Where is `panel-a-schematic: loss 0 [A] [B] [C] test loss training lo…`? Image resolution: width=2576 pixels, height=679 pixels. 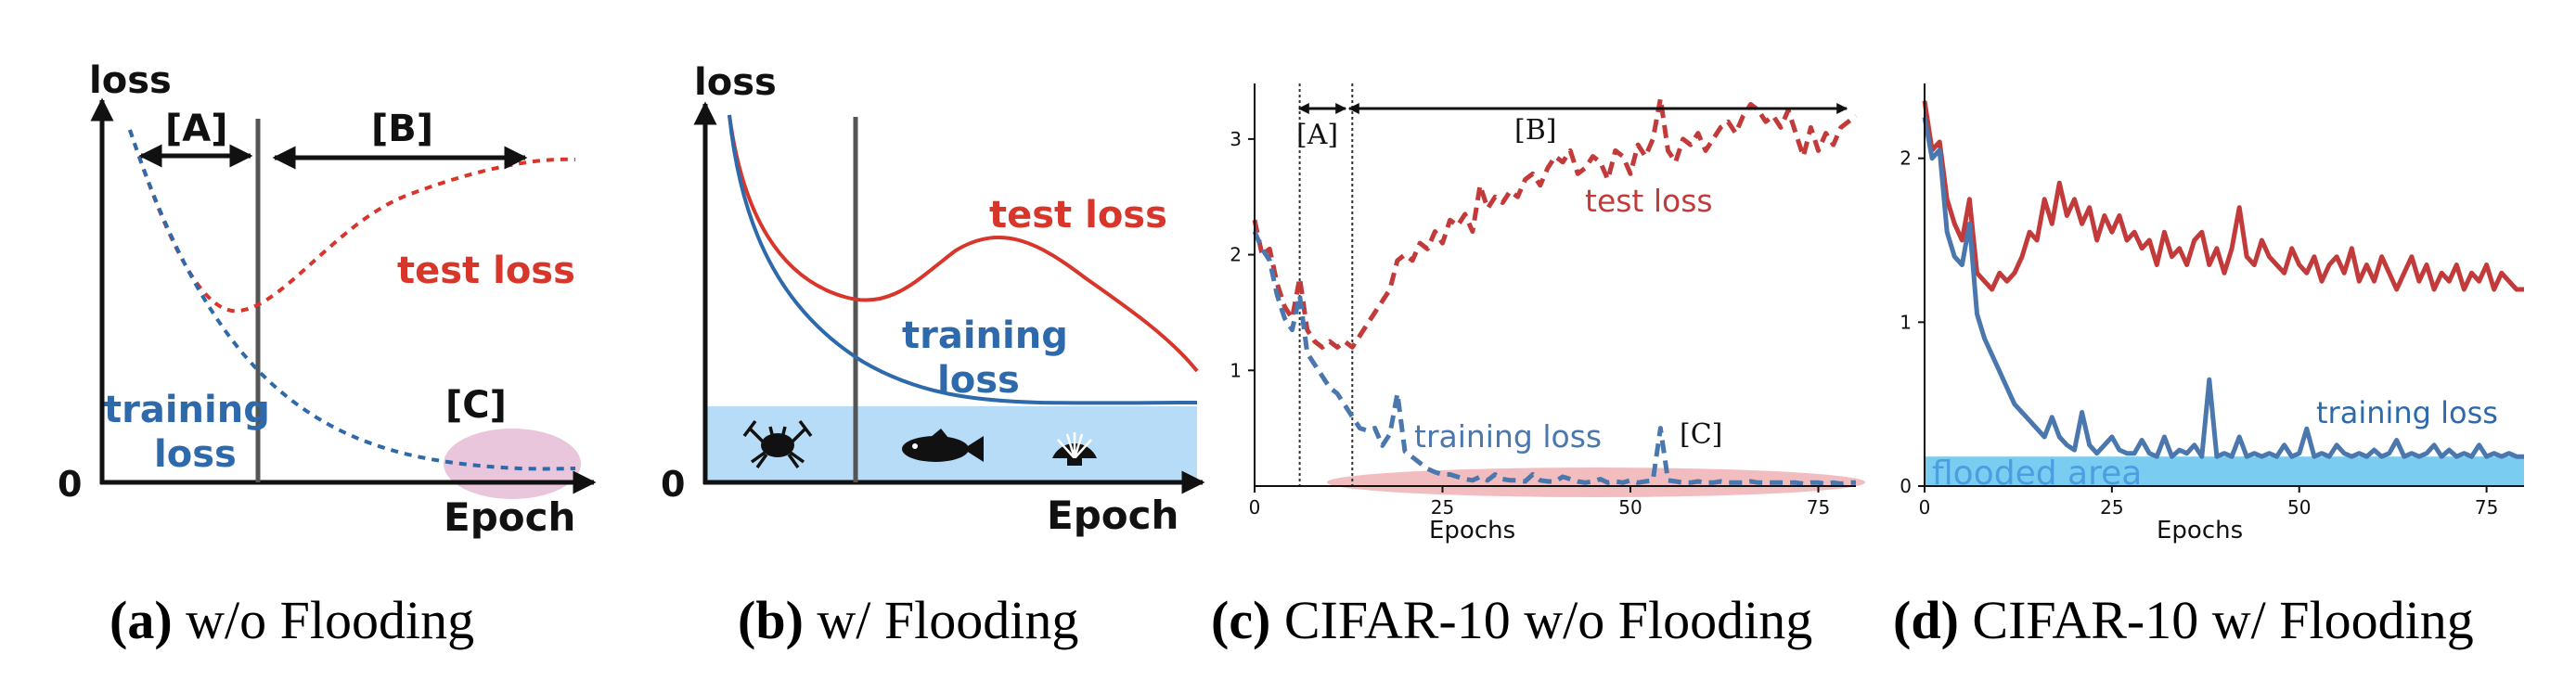
panel-a-schematic: loss 0 [A] [B] [C] test loss training lo… is located at coordinates (327, 299).